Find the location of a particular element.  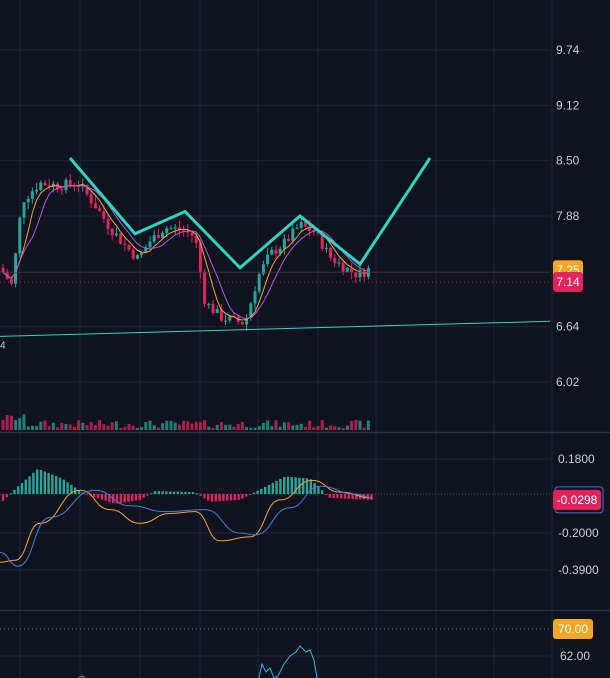

price-tick-4: 6.64 is located at coordinates (568, 327).